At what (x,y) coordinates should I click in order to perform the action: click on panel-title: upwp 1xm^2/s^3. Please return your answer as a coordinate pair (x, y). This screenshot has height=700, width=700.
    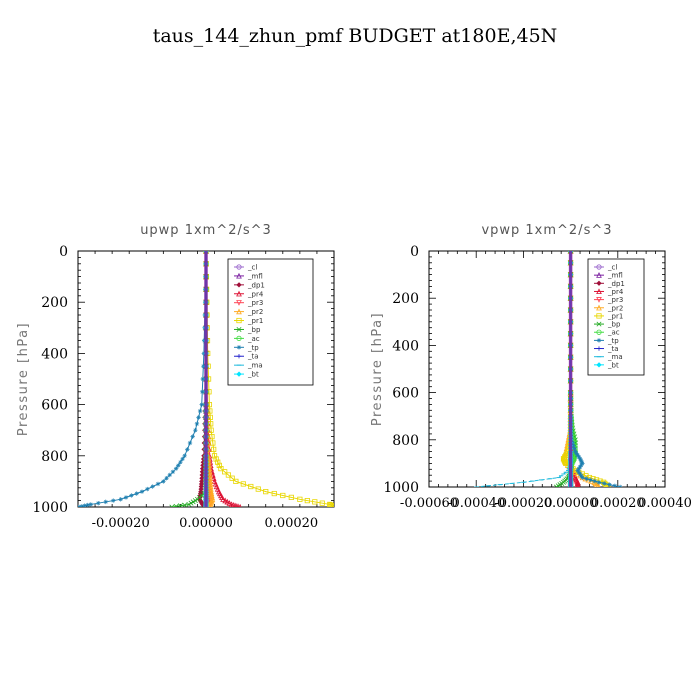
    Looking at the image, I should click on (206, 230).